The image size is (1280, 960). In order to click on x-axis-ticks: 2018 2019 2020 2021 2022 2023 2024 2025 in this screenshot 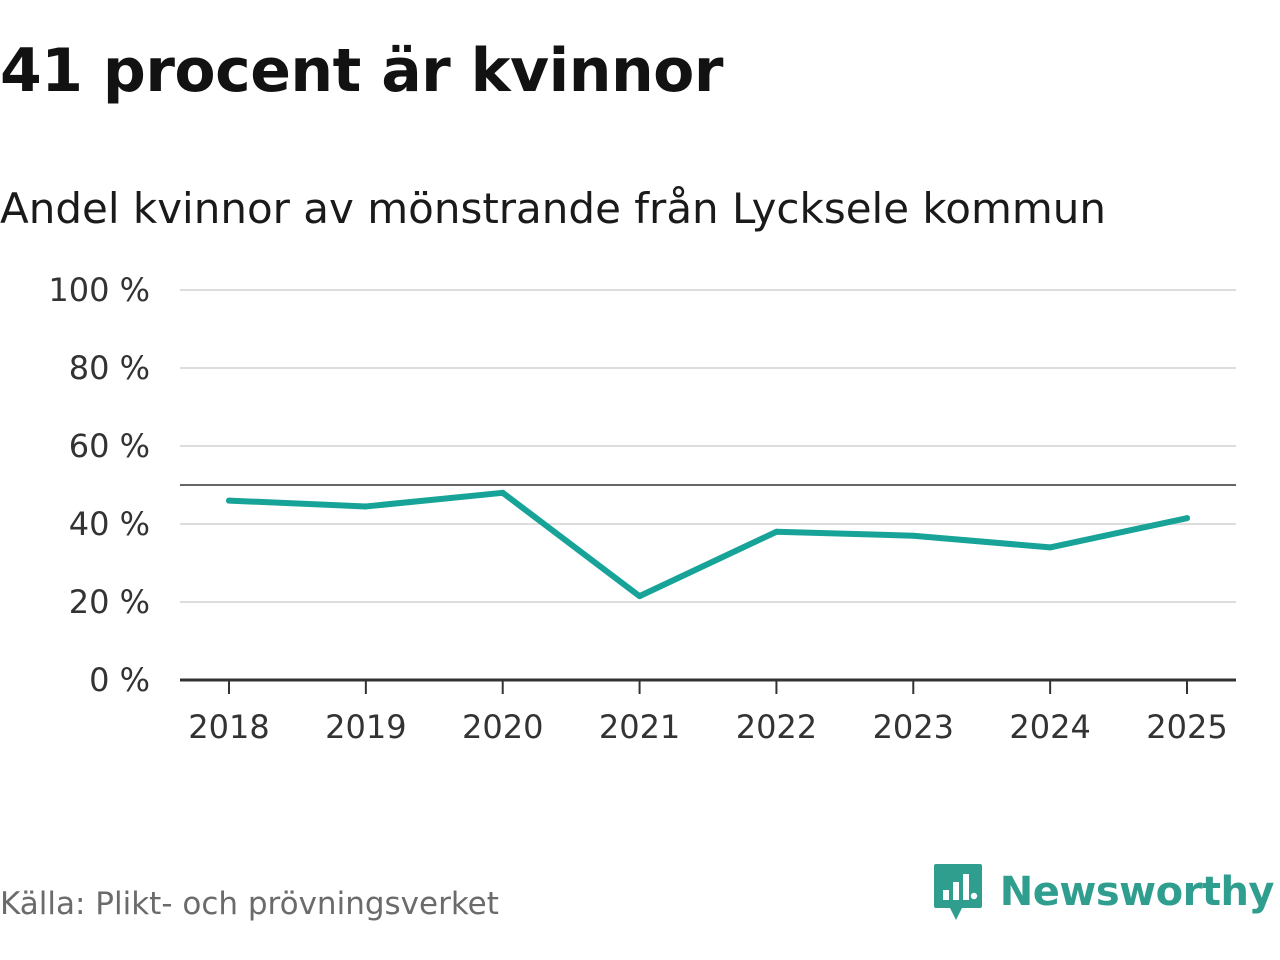, I will do `click(708, 713)`.